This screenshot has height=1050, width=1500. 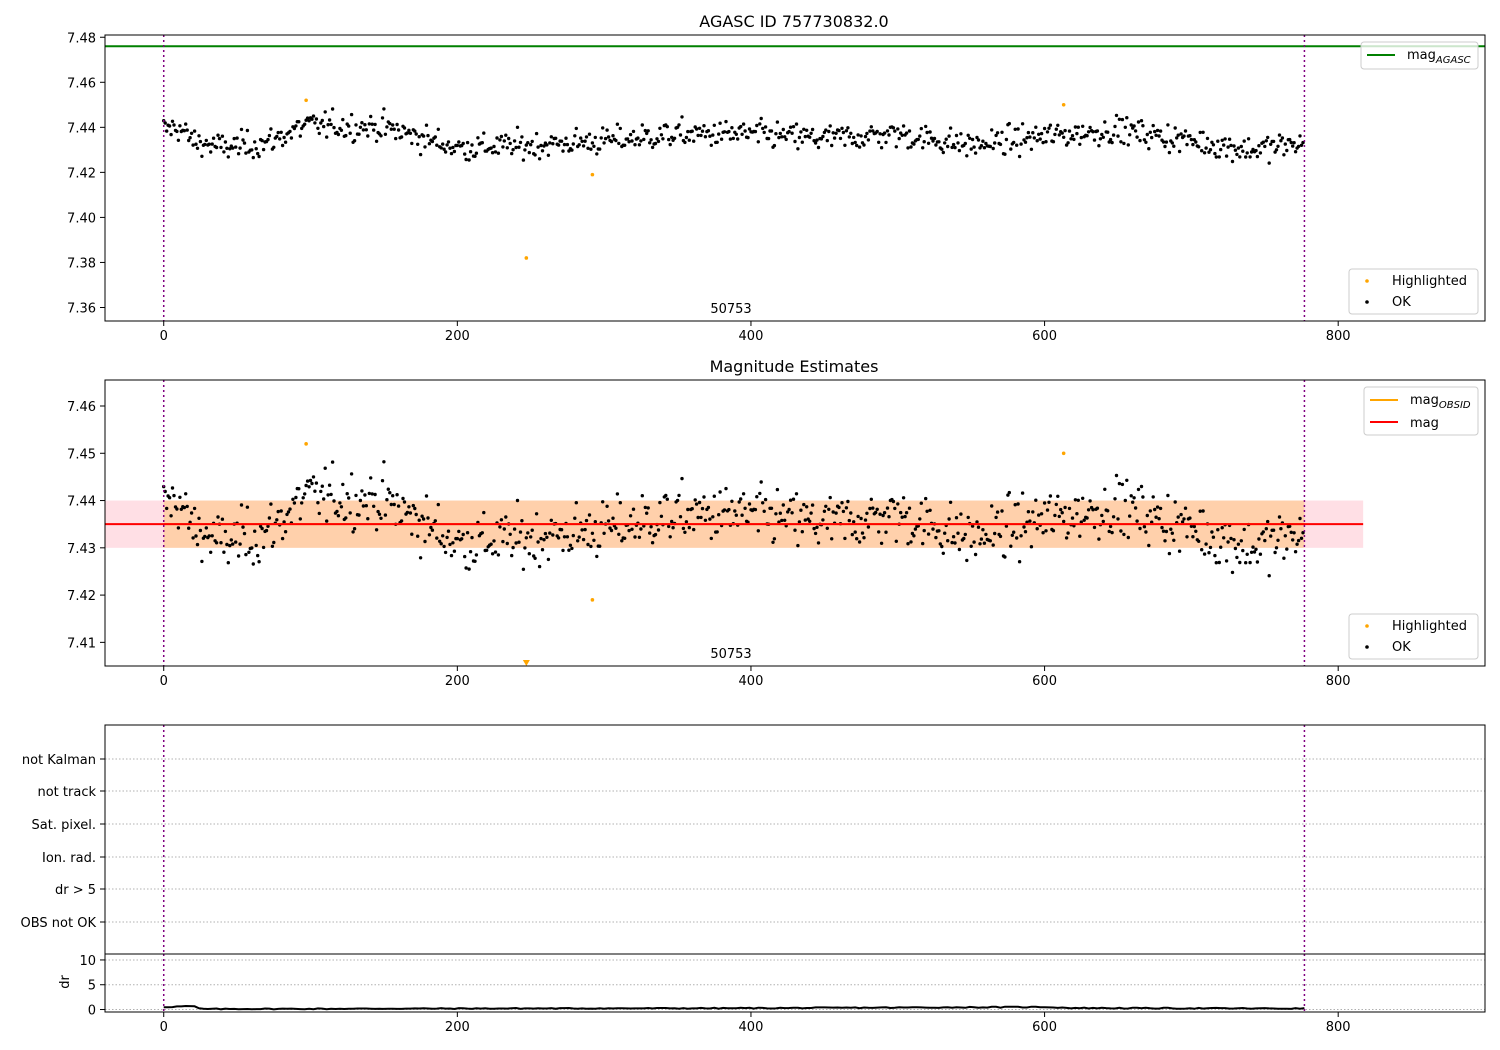 I want to click on agasc-panel-x-tick-label: 200, so click(x=457, y=336).